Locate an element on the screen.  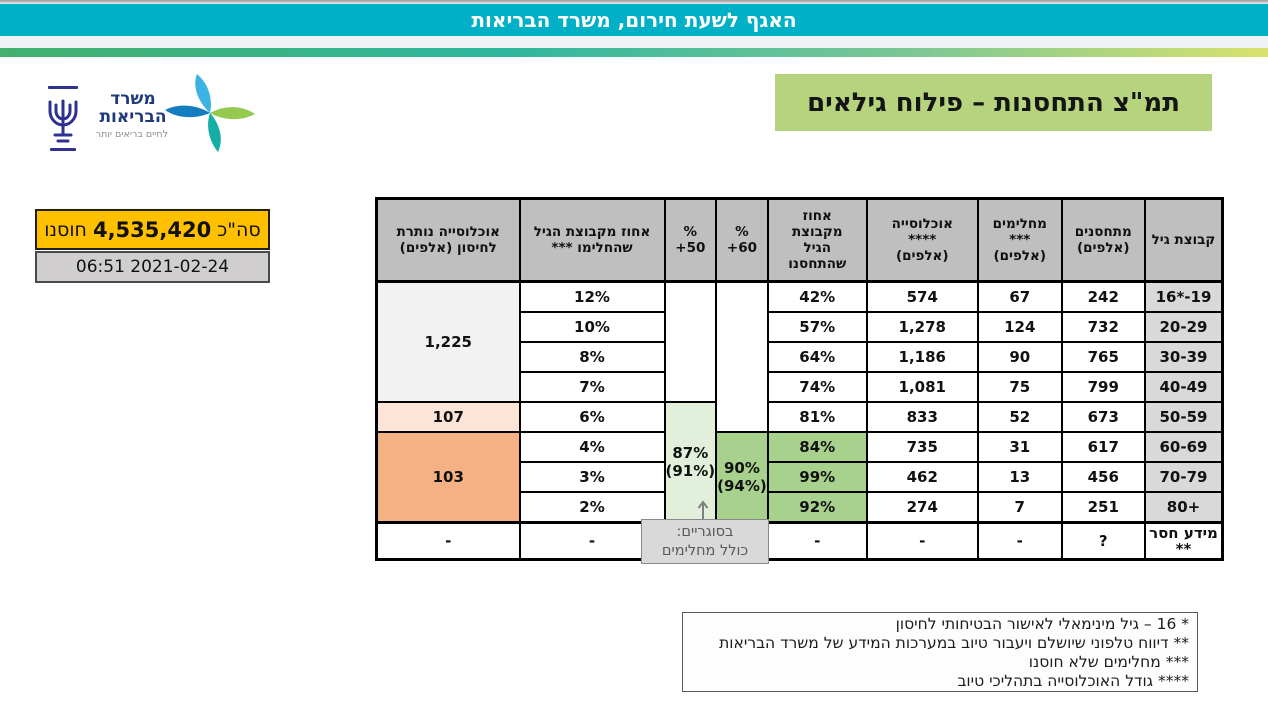
banner-title: האגף לשעת חירום, משרד הבריאות is located at coordinates (634, 20).